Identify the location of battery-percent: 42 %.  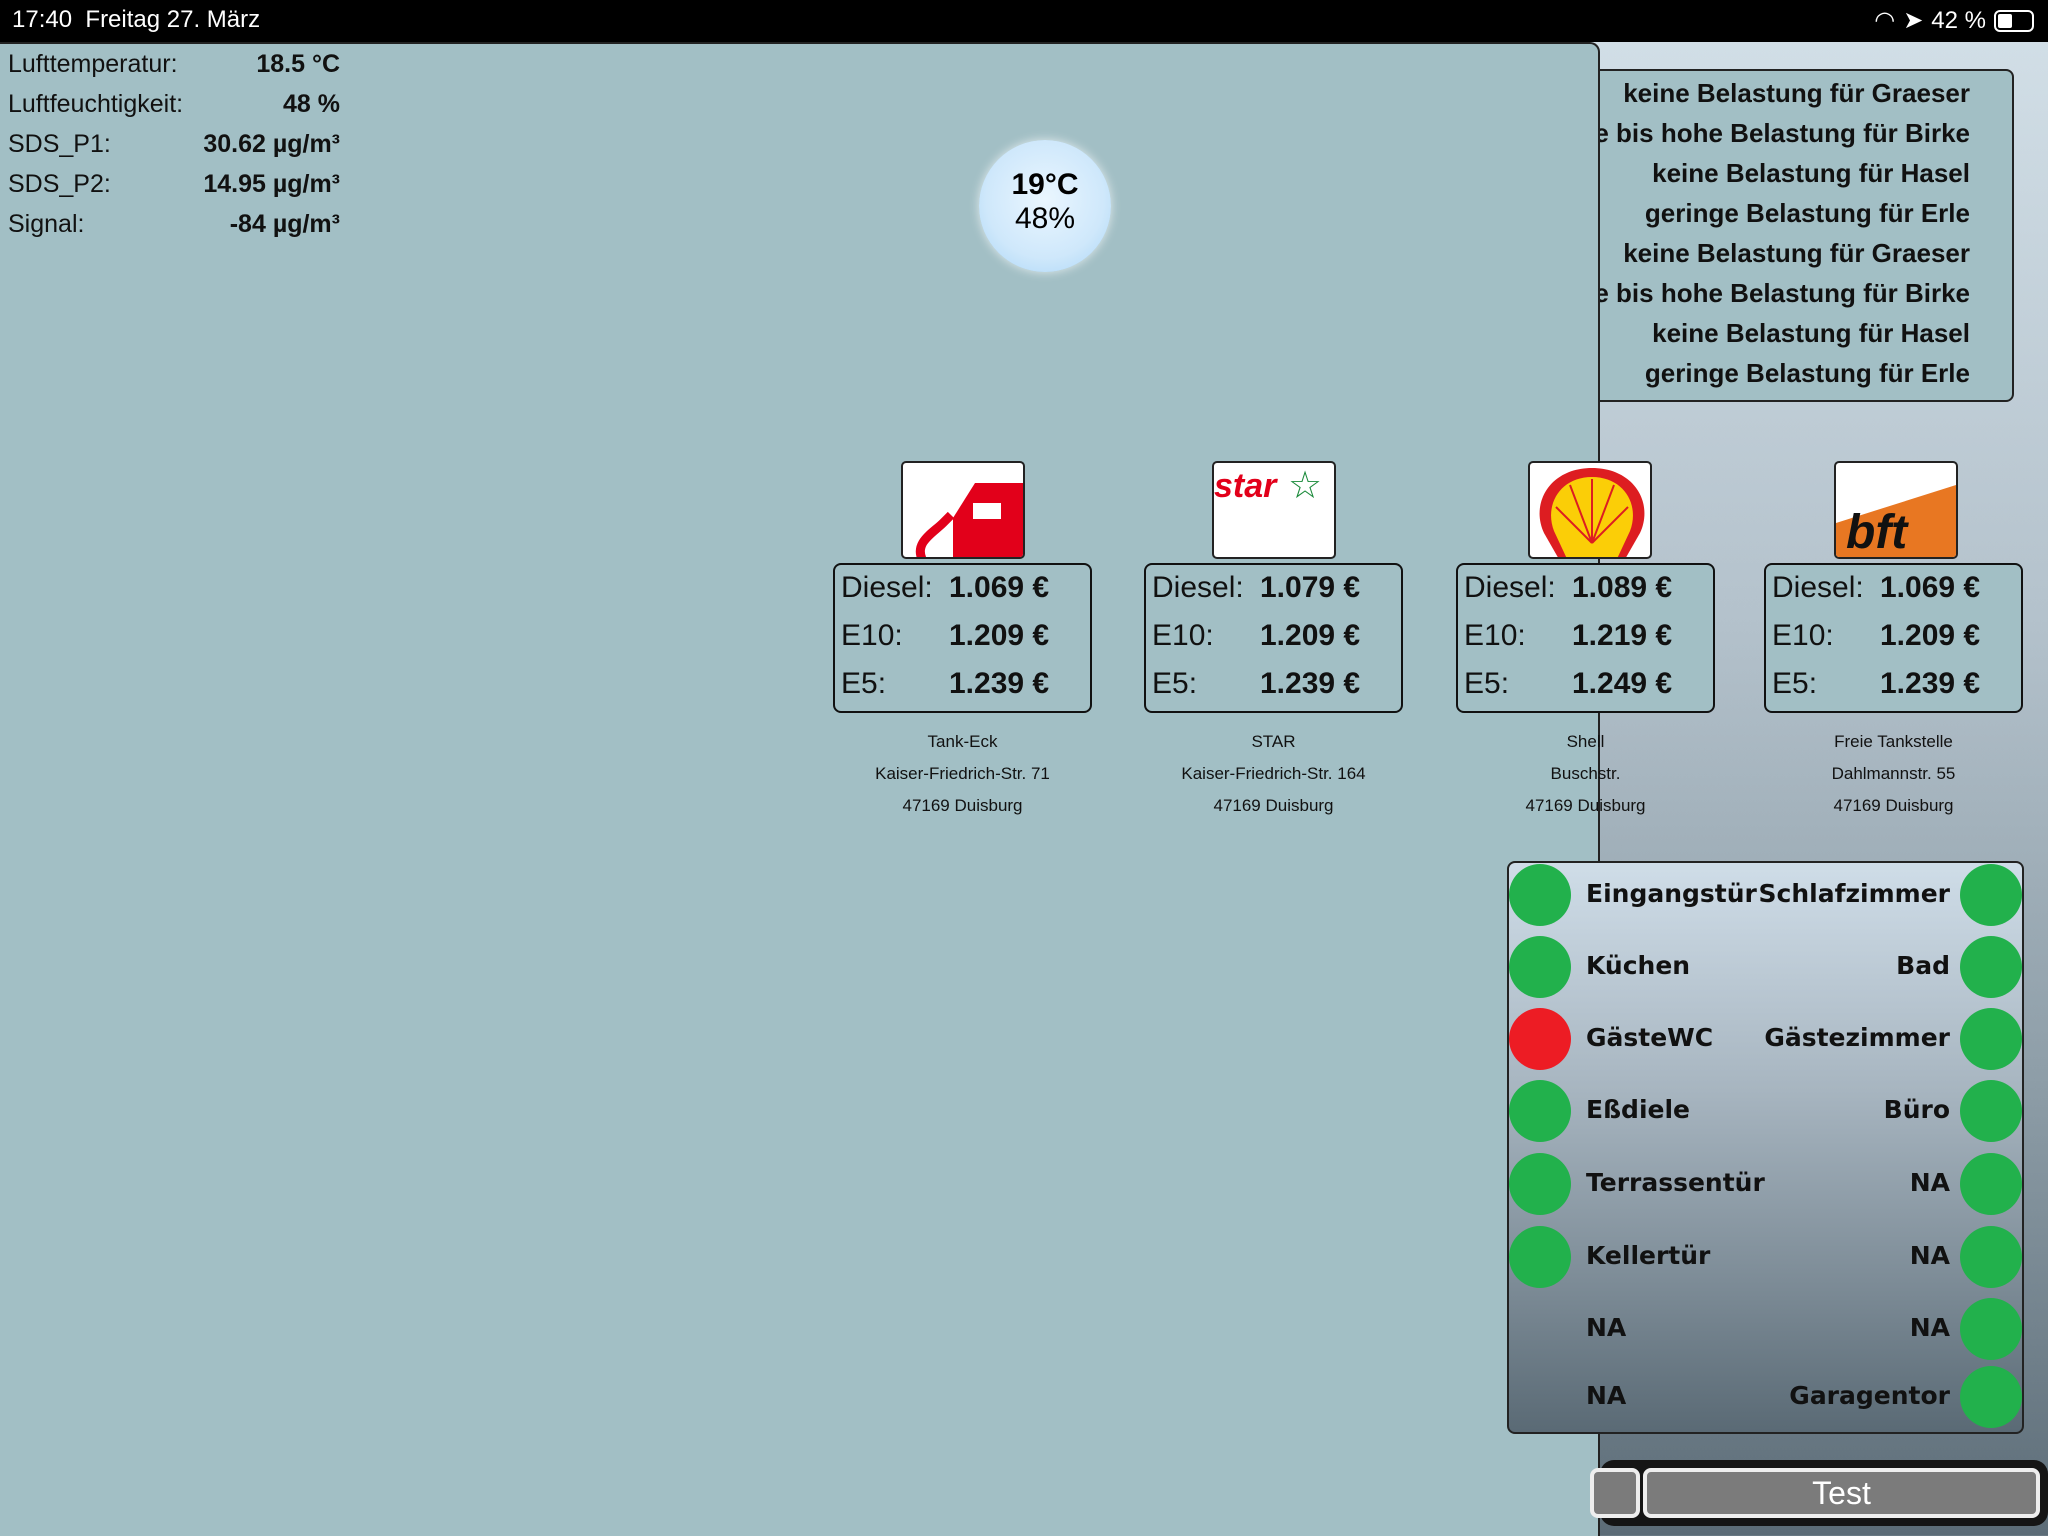
(1958, 20).